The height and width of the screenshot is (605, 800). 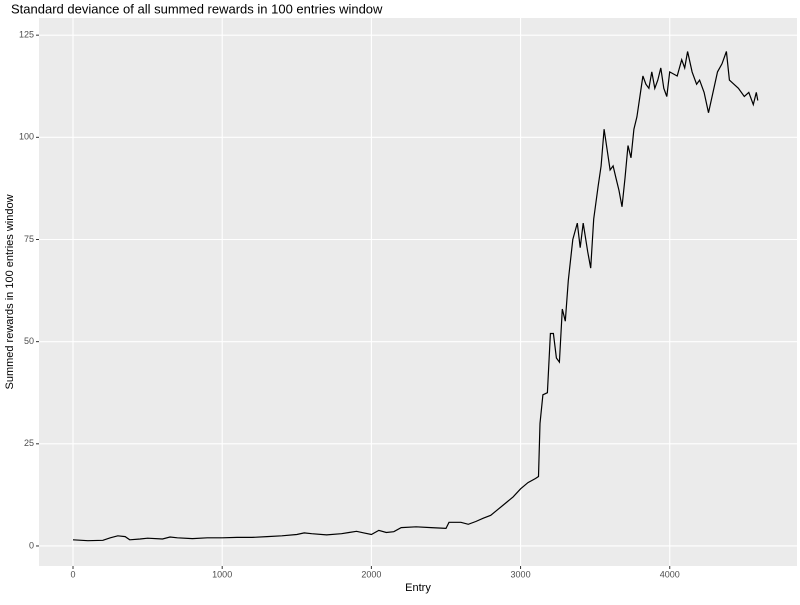 I want to click on y-tick-label: 0, so click(x=31, y=545).